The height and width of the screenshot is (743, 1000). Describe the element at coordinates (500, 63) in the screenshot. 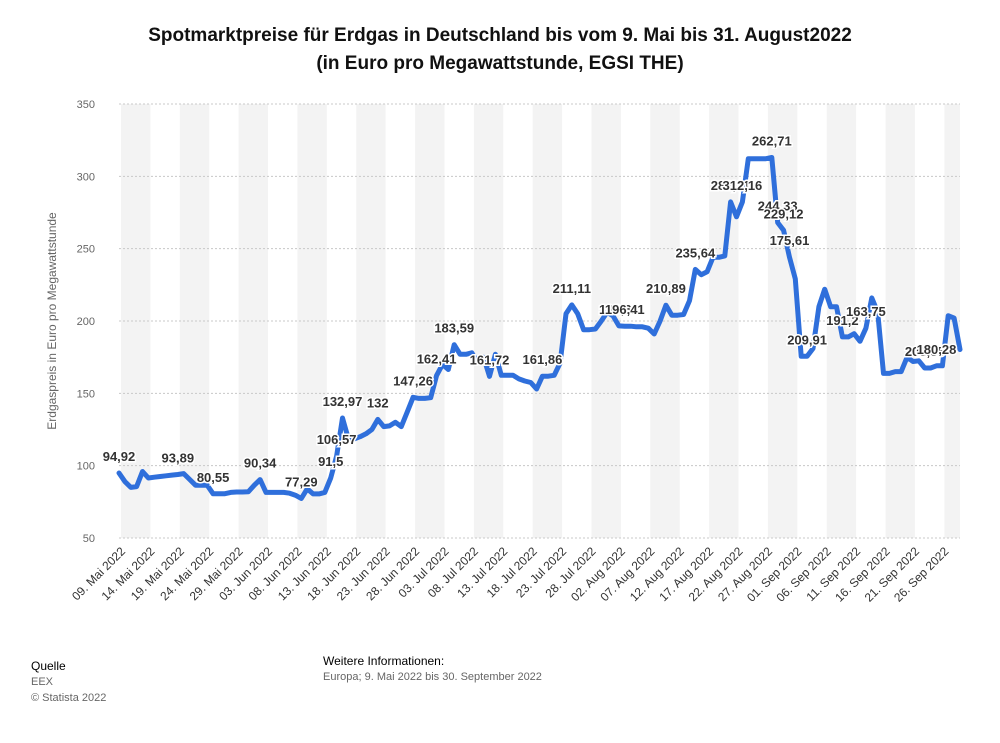

I see `chart-subtitle: (in Euro pro Megawattstunde, EGSI THE)` at that location.